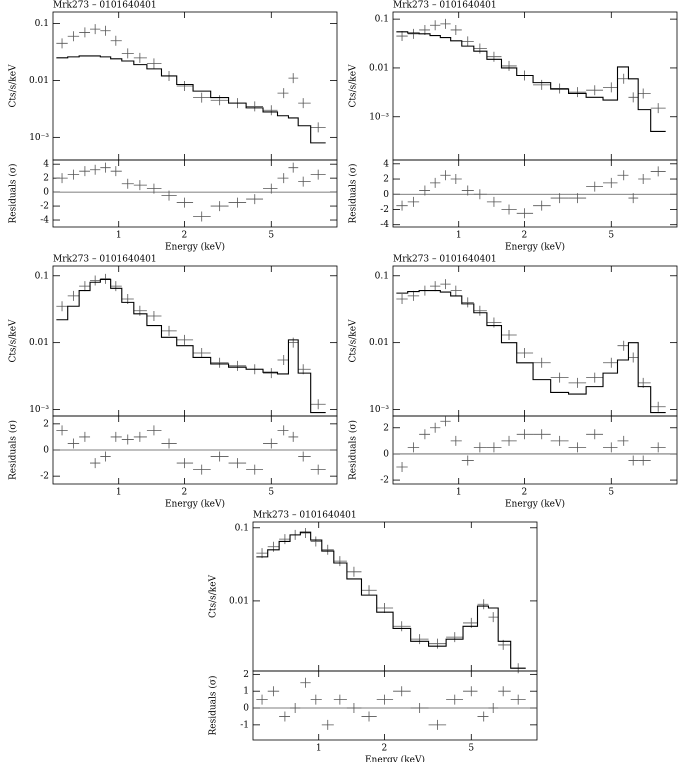  What do you see at coordinates (246, 692) in the screenshot?
I see `y-tick-label: 1` at bounding box center [246, 692].